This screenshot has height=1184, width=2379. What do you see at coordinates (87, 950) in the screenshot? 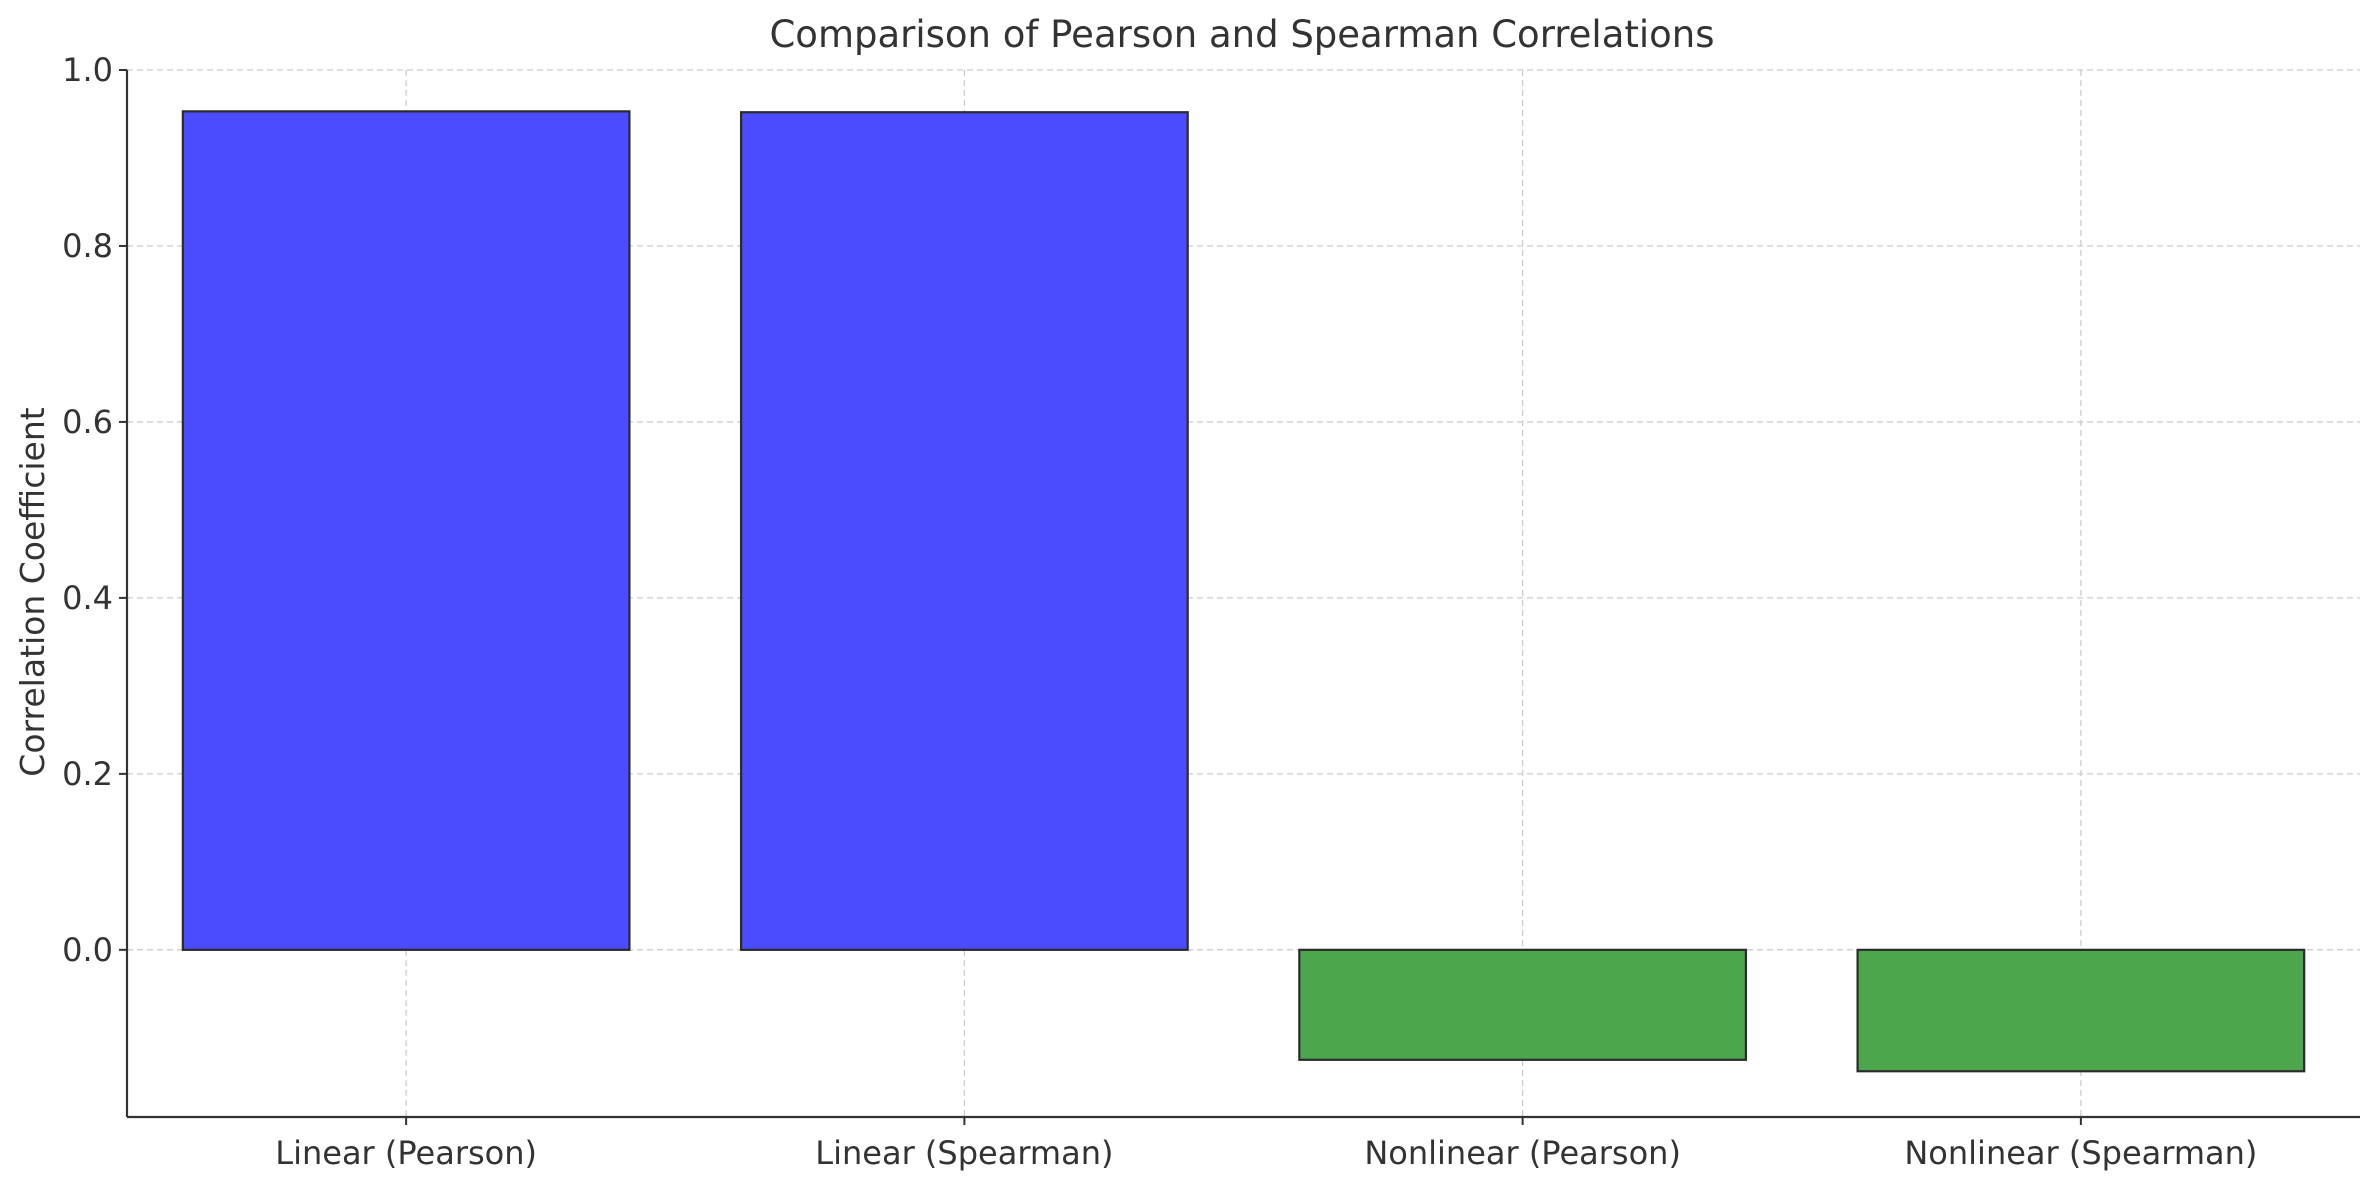
I see `y-tick-label: 0.0` at bounding box center [87, 950].